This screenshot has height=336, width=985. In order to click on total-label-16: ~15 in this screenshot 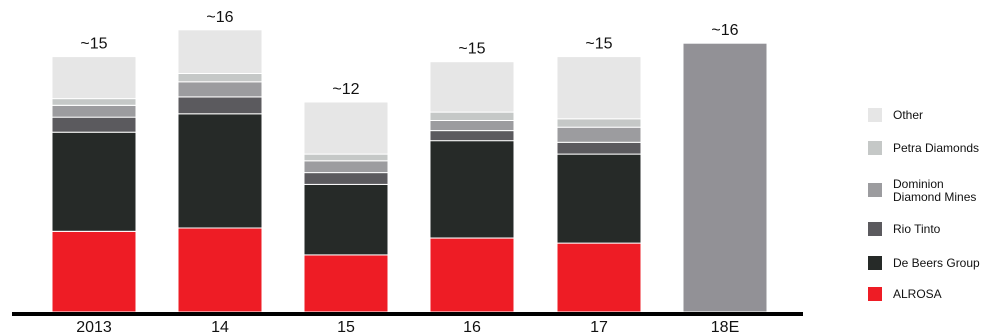, I will do `click(471, 49)`.